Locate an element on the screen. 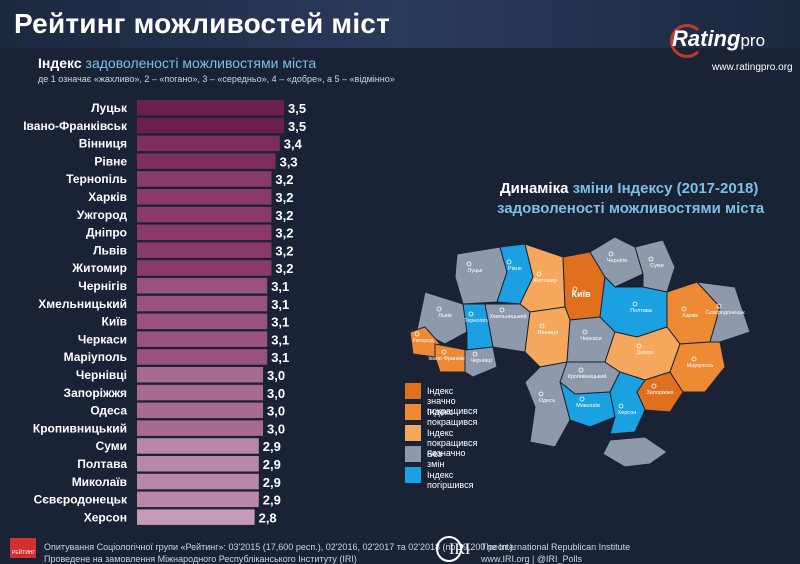  chart-title-rest: задоволеності можливостями міста is located at coordinates (199, 63).